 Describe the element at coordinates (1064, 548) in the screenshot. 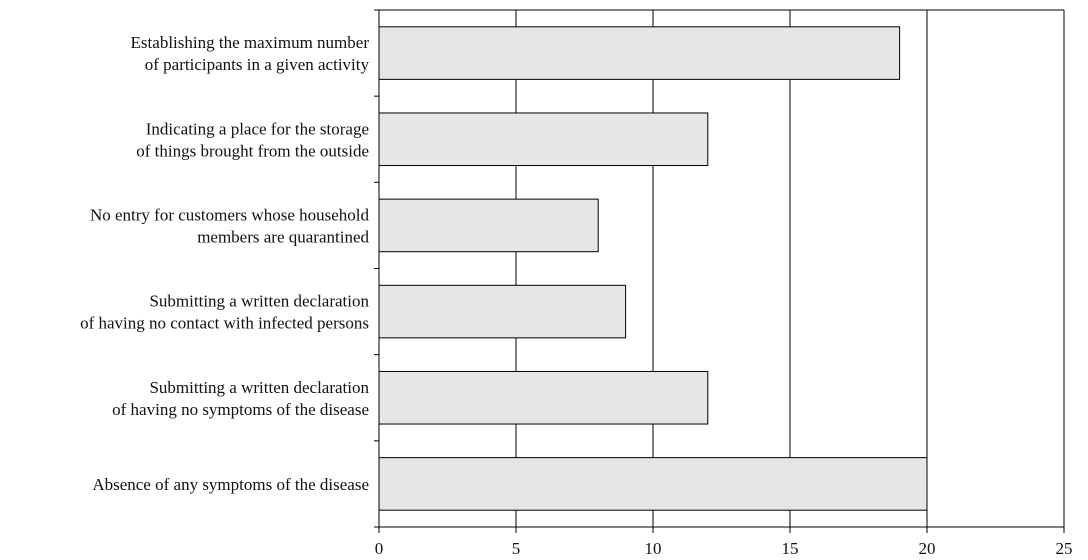

I see `x-tick-label: 25` at that location.